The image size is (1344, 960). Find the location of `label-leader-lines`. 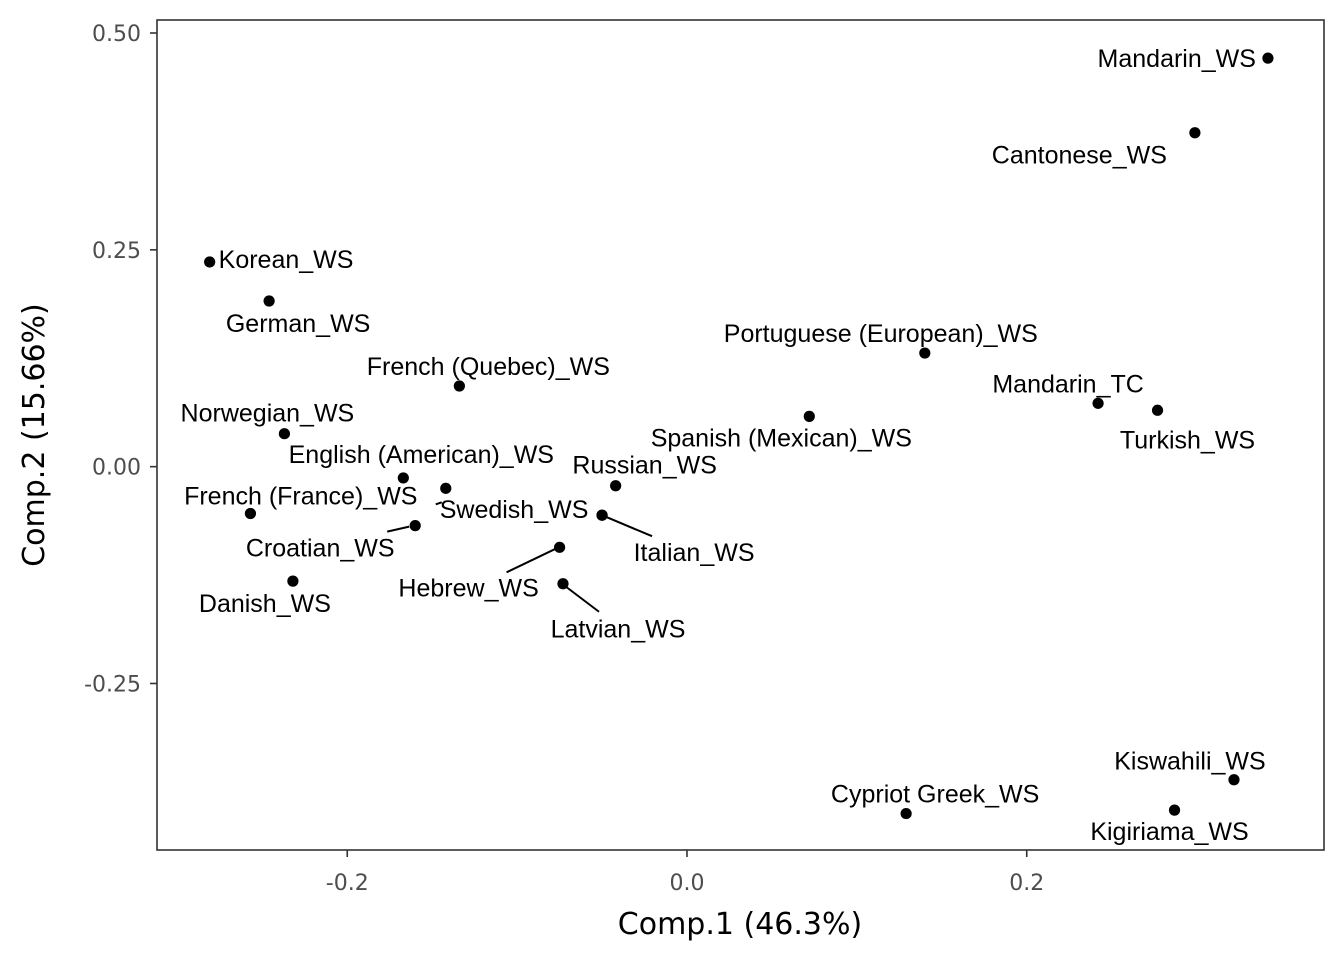

label-leader-lines is located at coordinates (519, 557).